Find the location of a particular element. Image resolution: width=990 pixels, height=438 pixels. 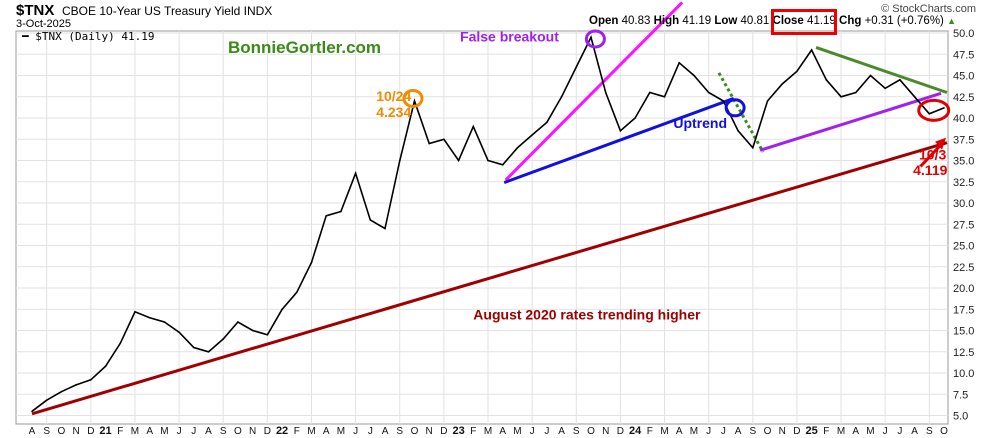

watermark-site: BonnieGortler.com is located at coordinates (305, 47).